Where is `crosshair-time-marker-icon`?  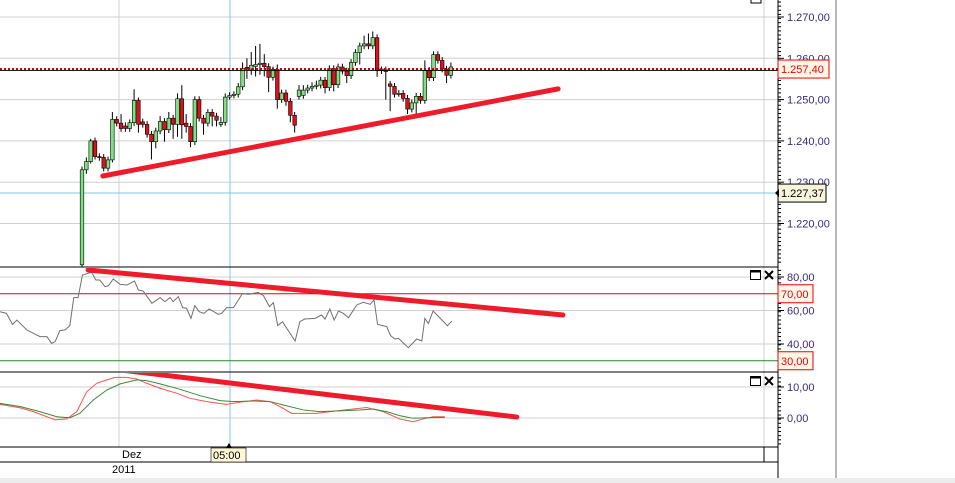 crosshair-time-marker-icon is located at coordinates (229, 445).